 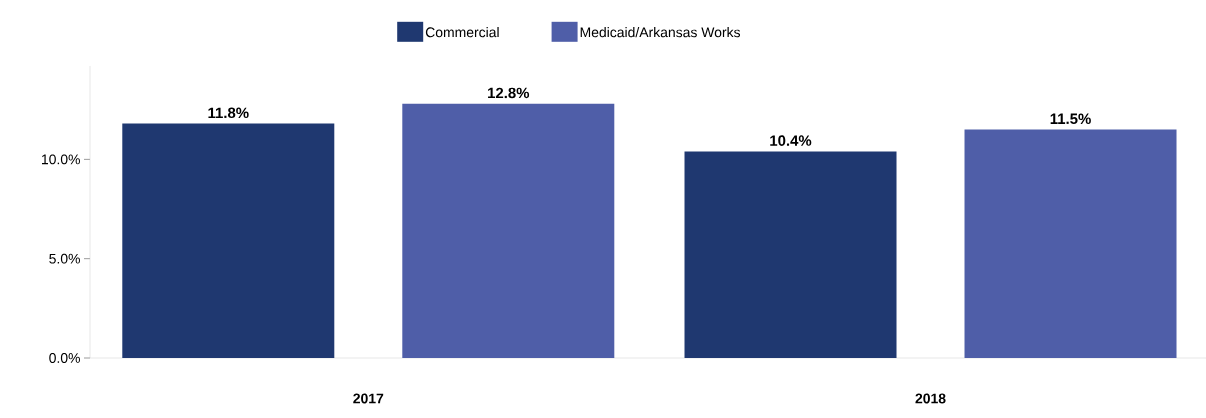 What do you see at coordinates (60, 159) in the screenshot?
I see `y-tick-label: 10.0%` at bounding box center [60, 159].